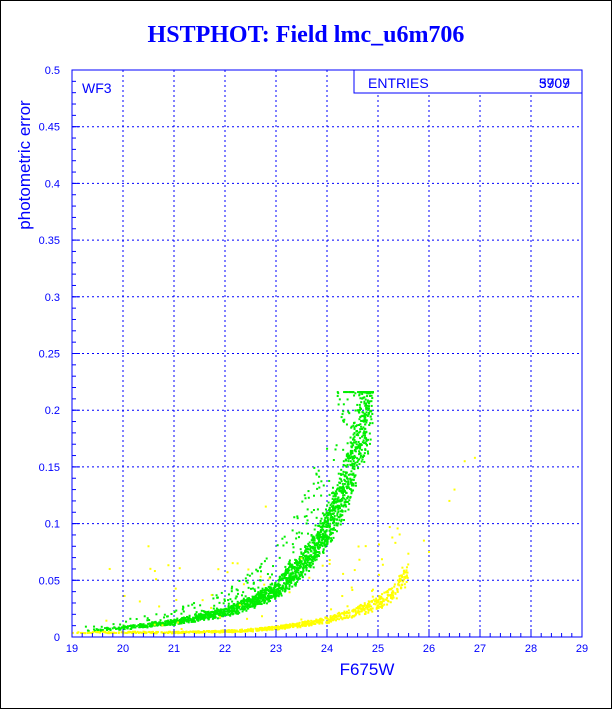 Image resolution: width=612 pixels, height=709 pixels. Describe the element at coordinates (468, 81) in the screenshot. I see `stats-box-border` at that location.